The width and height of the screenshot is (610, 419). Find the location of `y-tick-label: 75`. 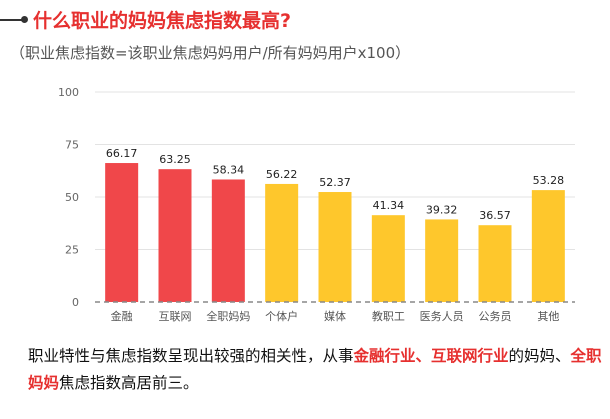

y-tick-label: 75 is located at coordinates (72, 145).